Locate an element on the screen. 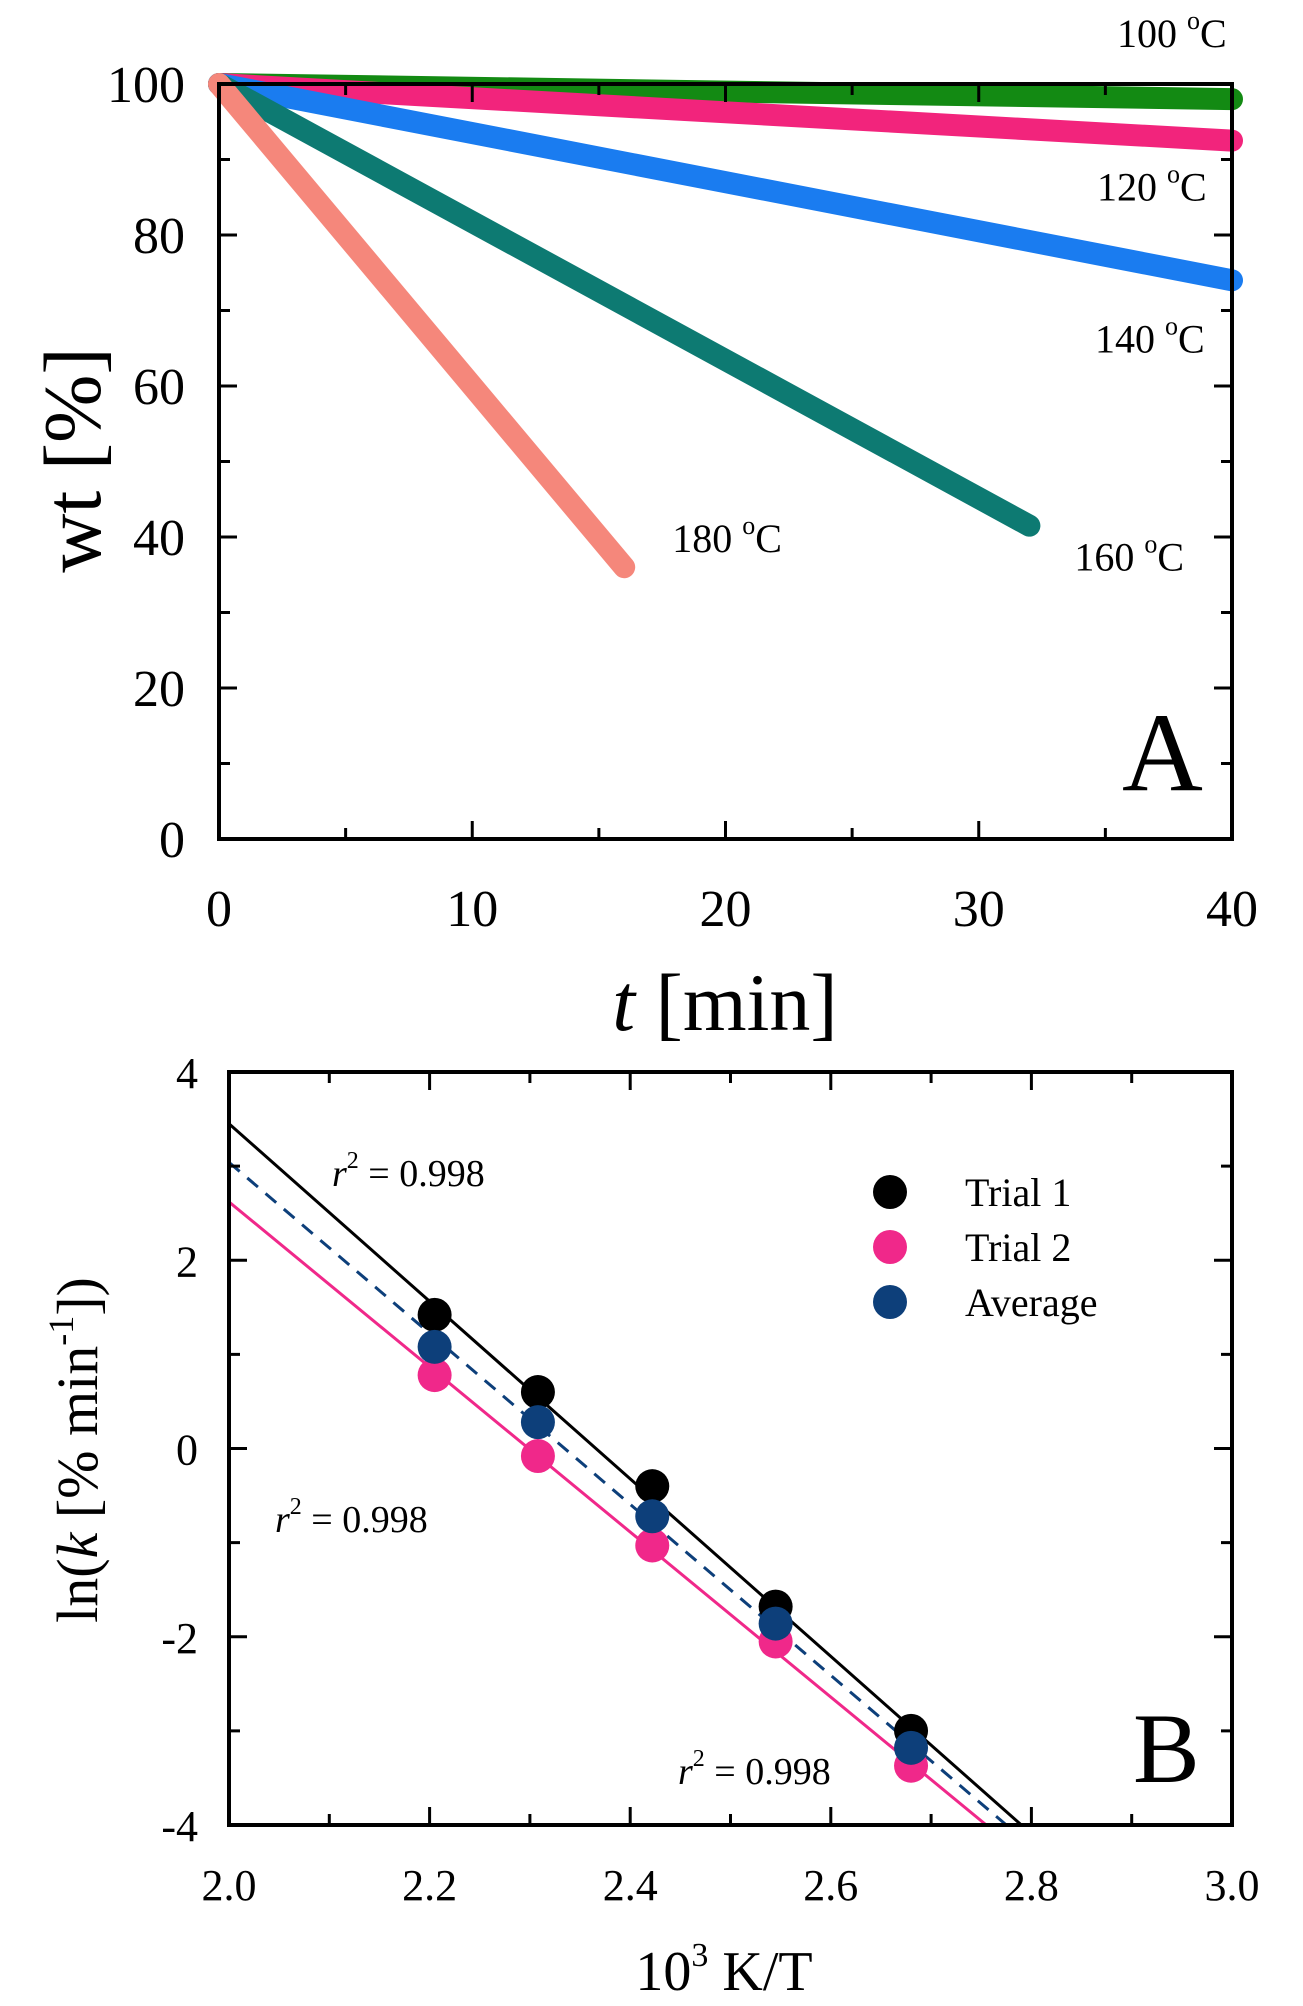  panel-b-y-tick-label: -4 is located at coordinates (179, 1826).